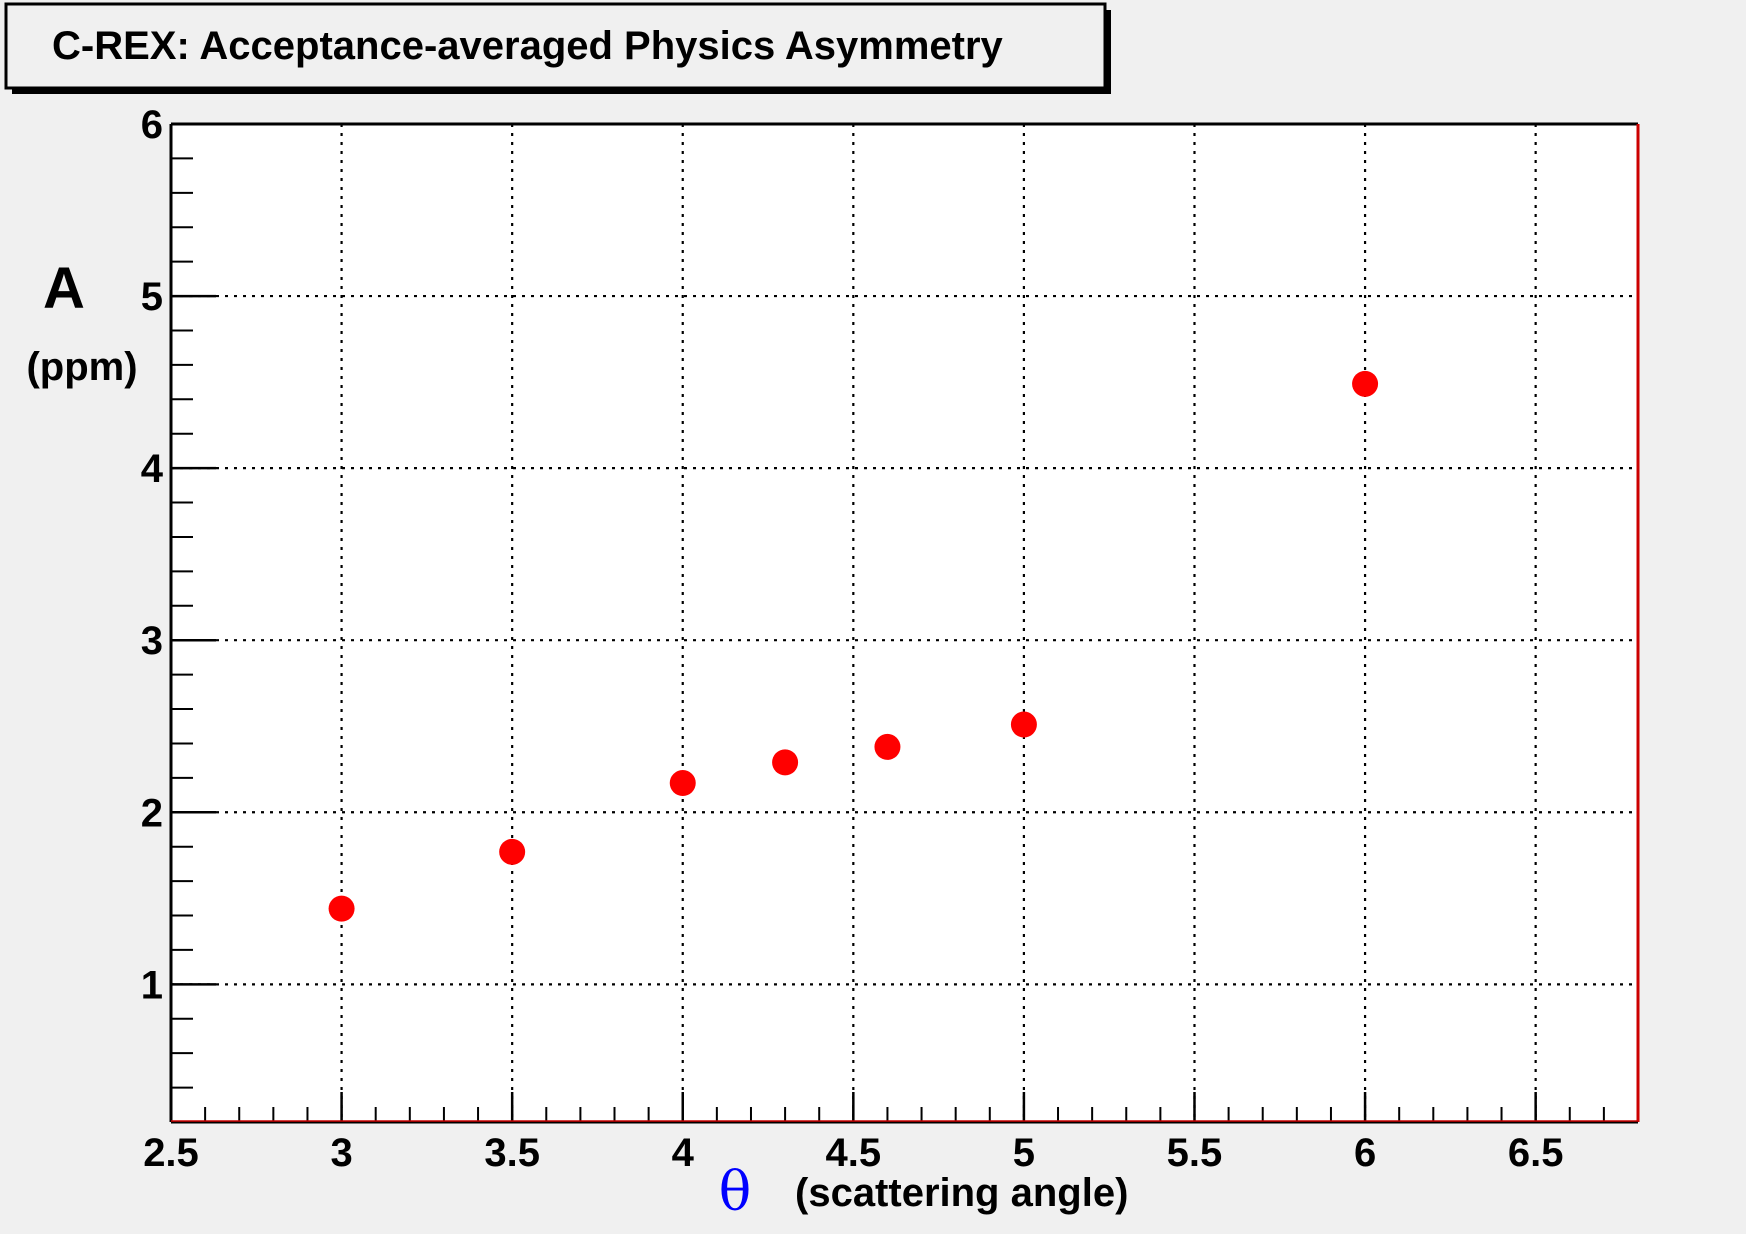 This screenshot has width=1746, height=1234. Describe the element at coordinates (152, 985) in the screenshot. I see `y-tick-label: 1` at that location.